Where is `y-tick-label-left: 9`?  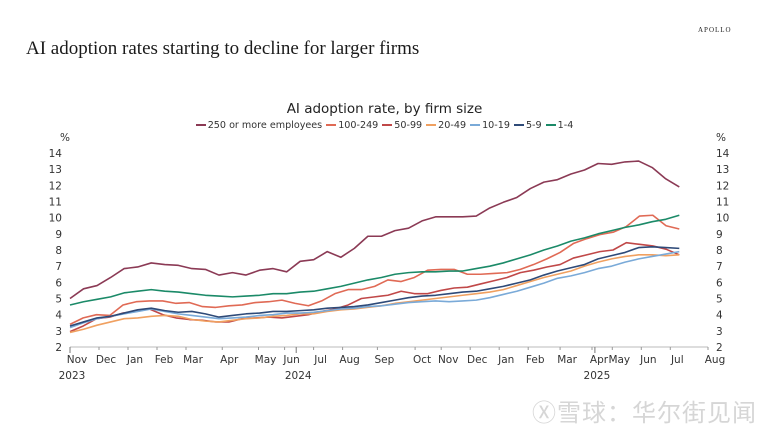 y-tick-label-left: 9 is located at coordinates (58, 235).